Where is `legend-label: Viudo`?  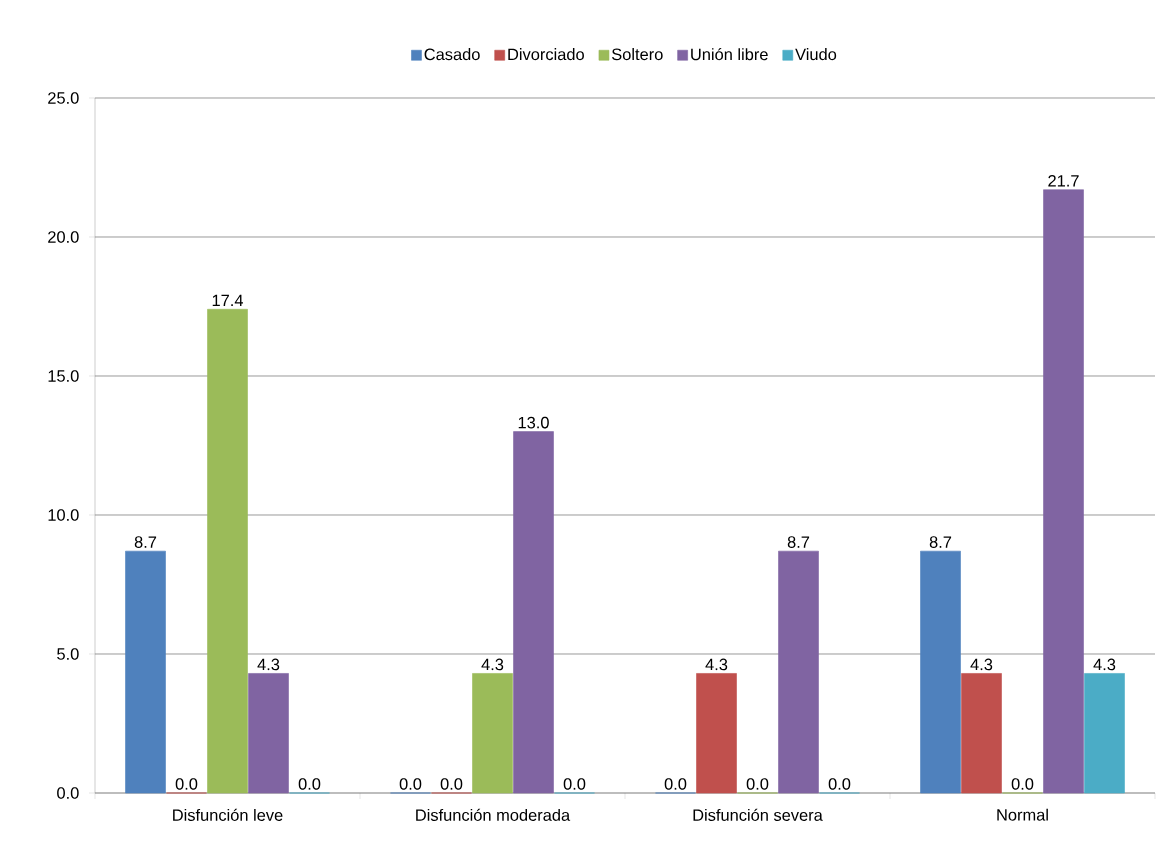 legend-label: Viudo is located at coordinates (816, 54).